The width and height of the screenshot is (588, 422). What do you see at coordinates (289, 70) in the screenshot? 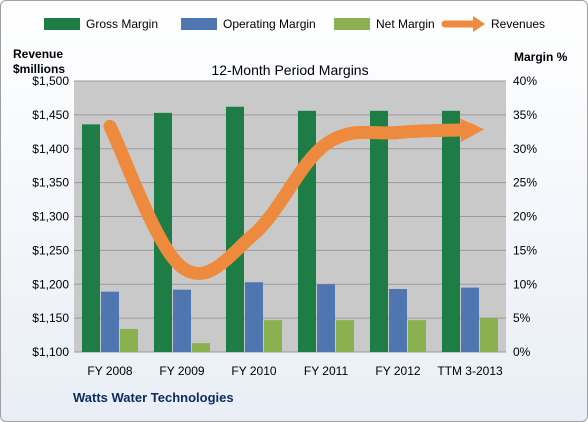
I see `chart-title: 12-Month Period Margins` at bounding box center [289, 70].